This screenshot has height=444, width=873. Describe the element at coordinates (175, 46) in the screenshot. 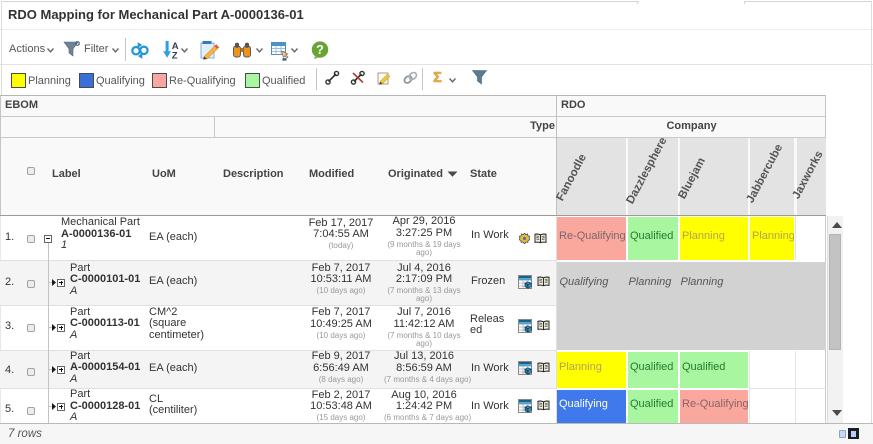

I see `svg-text: A` at that location.